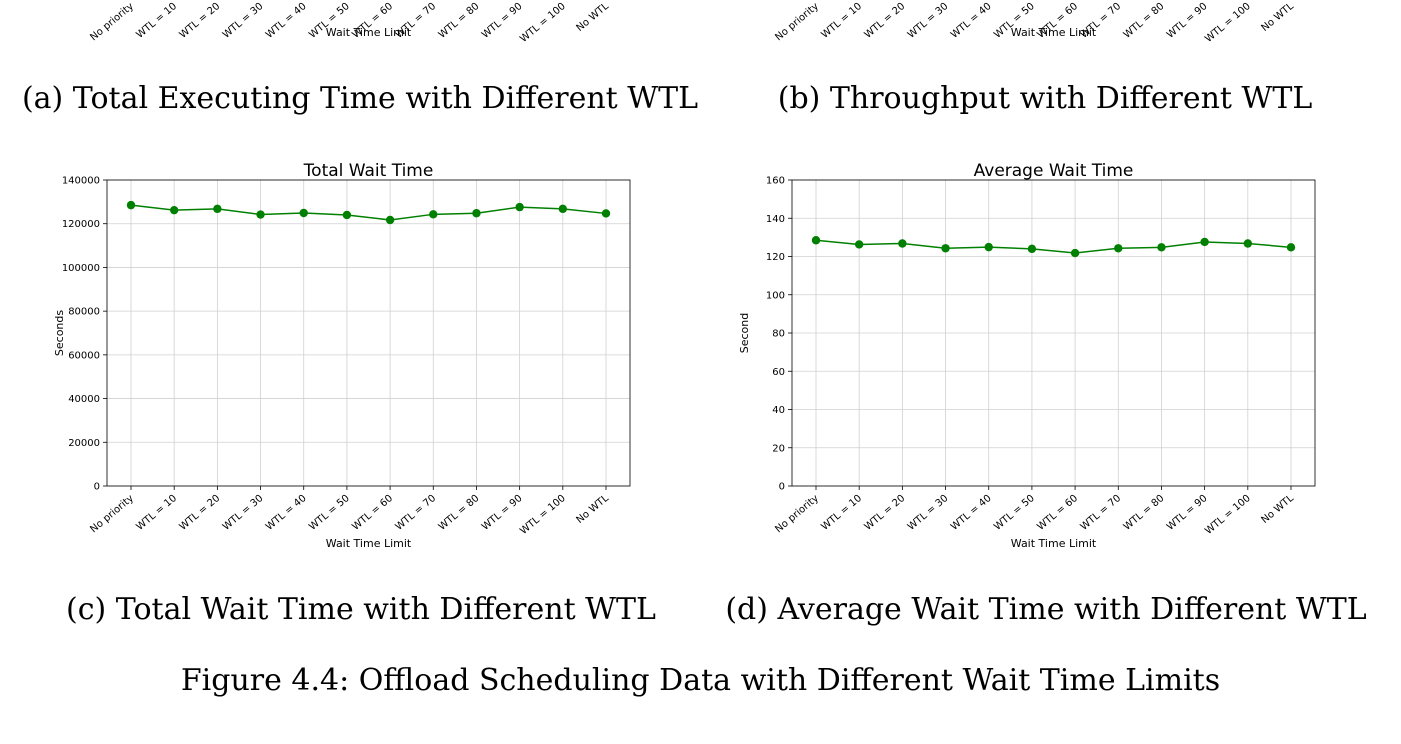 Image resolution: width=1401 pixels, height=744 pixels. Describe the element at coordinates (1277, 509) in the screenshot. I see `chart-d-x-tick-label: No WTL` at that location.